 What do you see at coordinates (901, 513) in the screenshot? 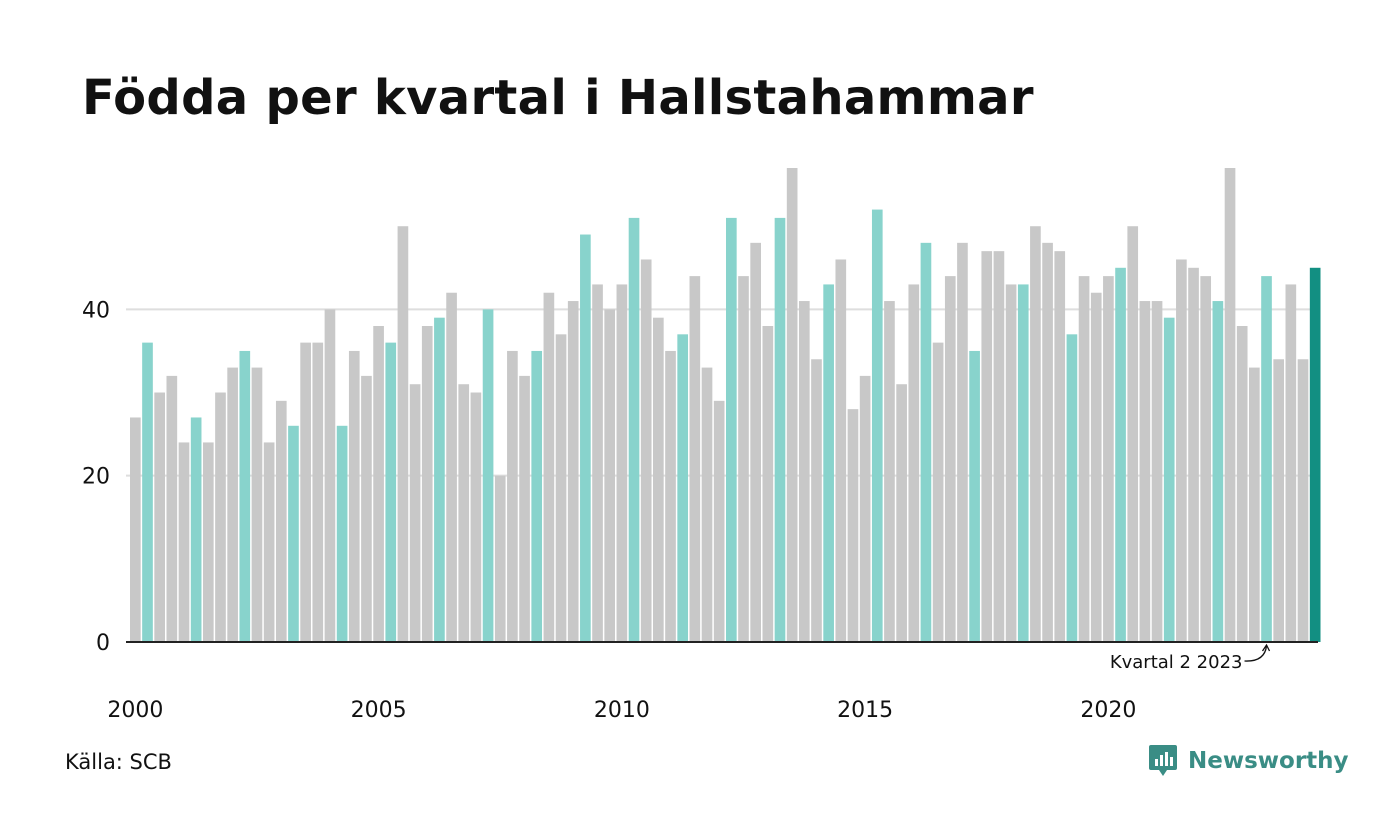
I see `bar: 2015 K4: 31` at bounding box center [901, 513].